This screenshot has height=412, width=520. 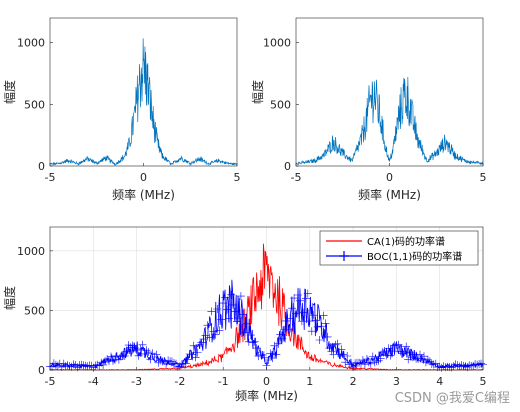 I want to click on watermark: CSDN @我爱C编程, so click(x=452, y=398).